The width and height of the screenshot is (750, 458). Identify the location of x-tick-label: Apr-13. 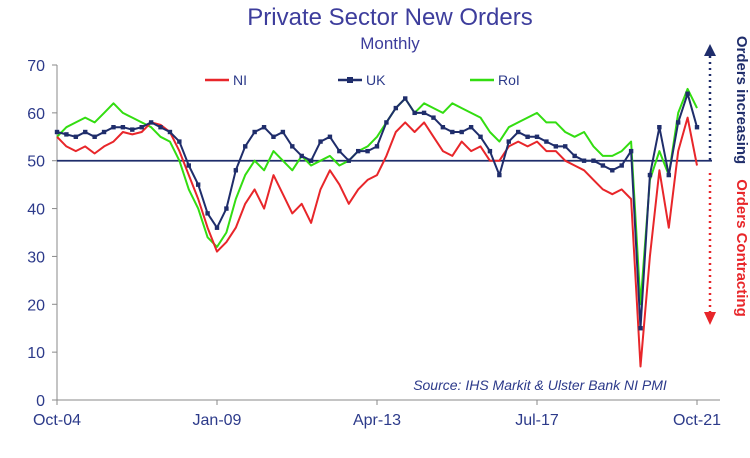
(377, 420).